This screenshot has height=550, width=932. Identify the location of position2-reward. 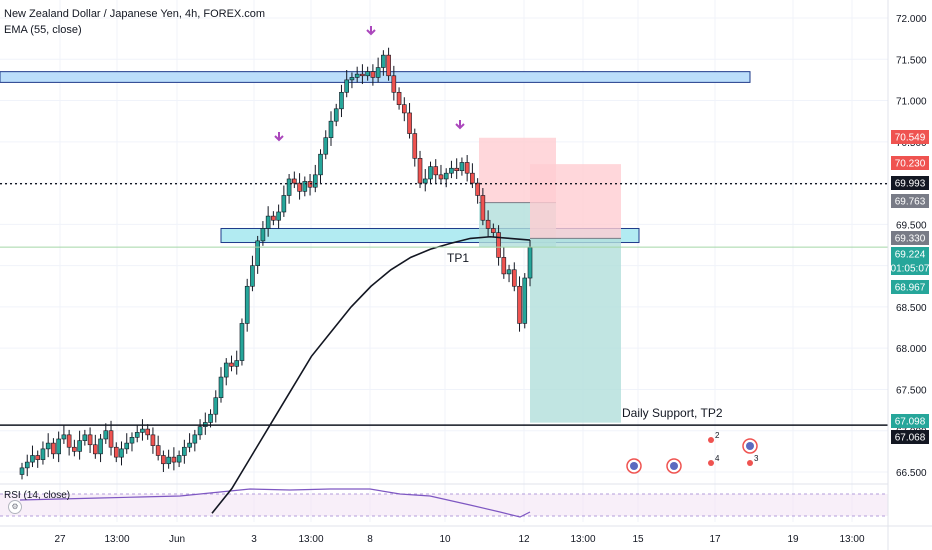
(575, 330).